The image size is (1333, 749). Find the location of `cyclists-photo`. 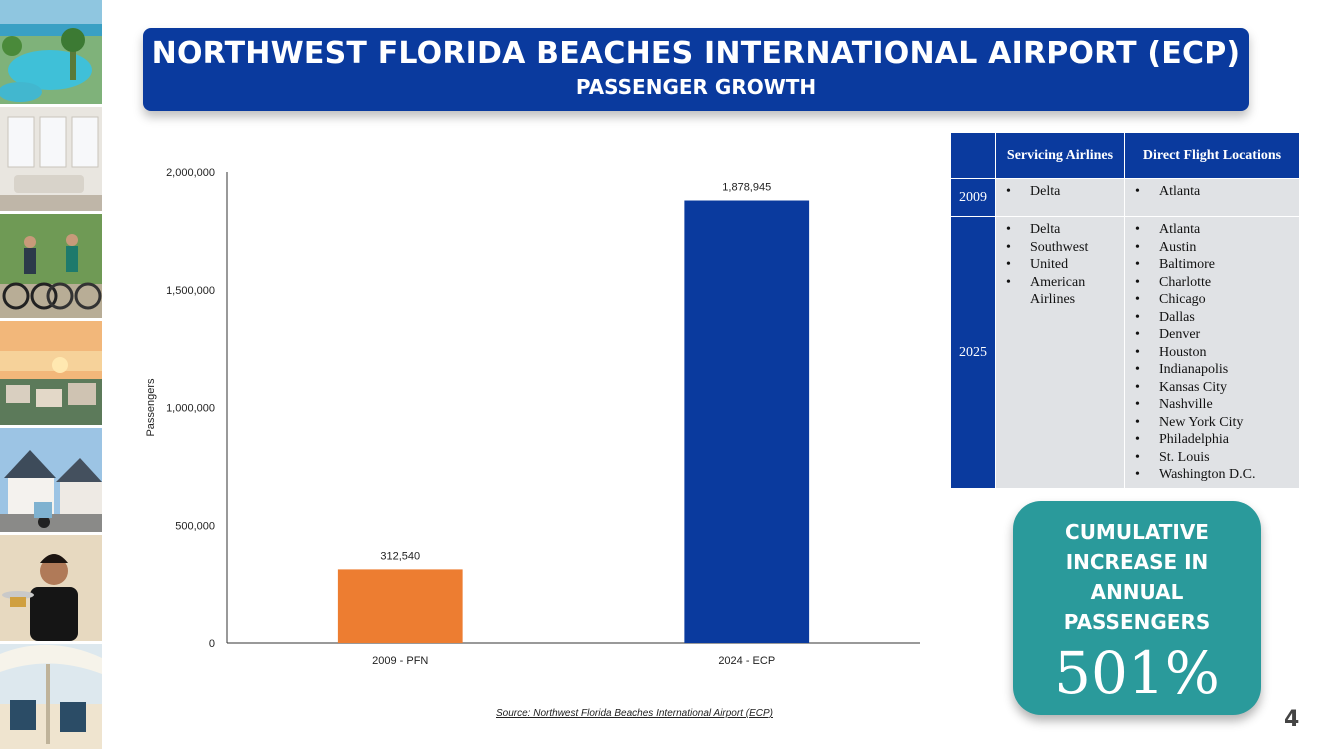

cyclists-photo is located at coordinates (51, 266).